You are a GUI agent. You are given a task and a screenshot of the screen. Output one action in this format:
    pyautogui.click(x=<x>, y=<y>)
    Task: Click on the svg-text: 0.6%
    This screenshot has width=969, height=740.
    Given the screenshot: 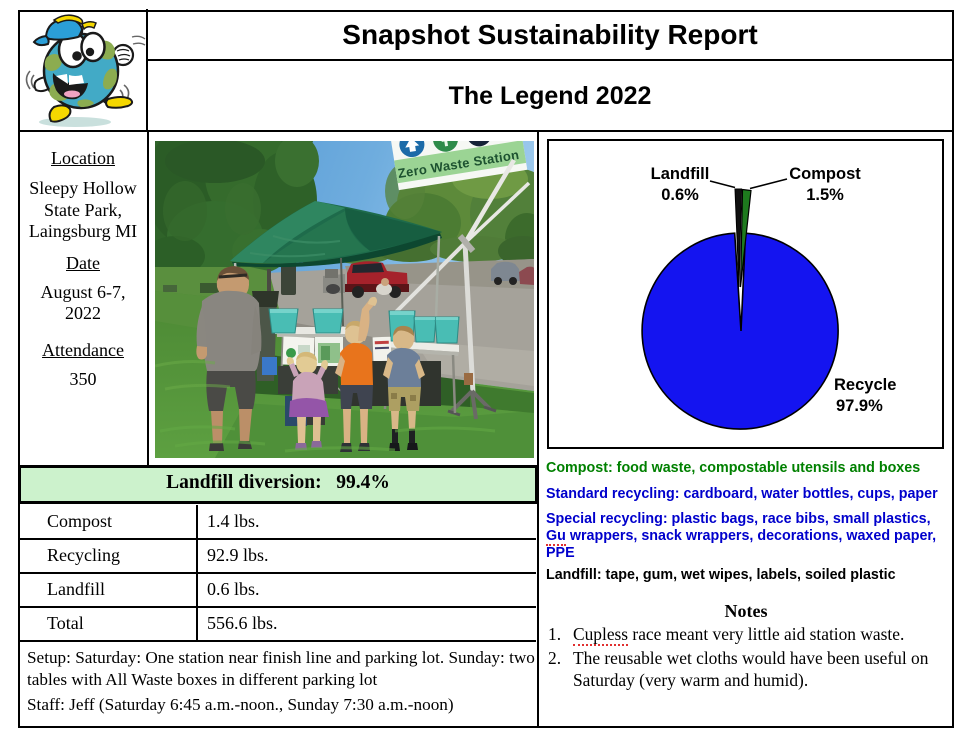 What is the action you would take?
    pyautogui.click(x=680, y=195)
    